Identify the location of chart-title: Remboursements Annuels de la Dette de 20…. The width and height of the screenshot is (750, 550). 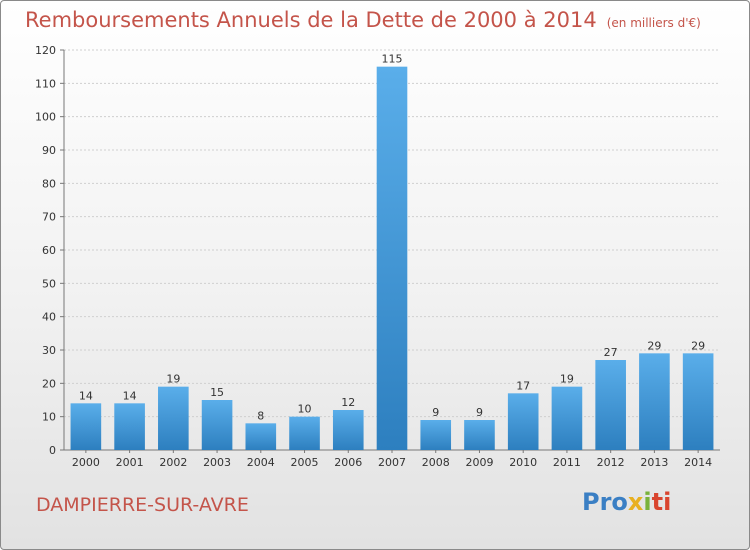
(363, 20).